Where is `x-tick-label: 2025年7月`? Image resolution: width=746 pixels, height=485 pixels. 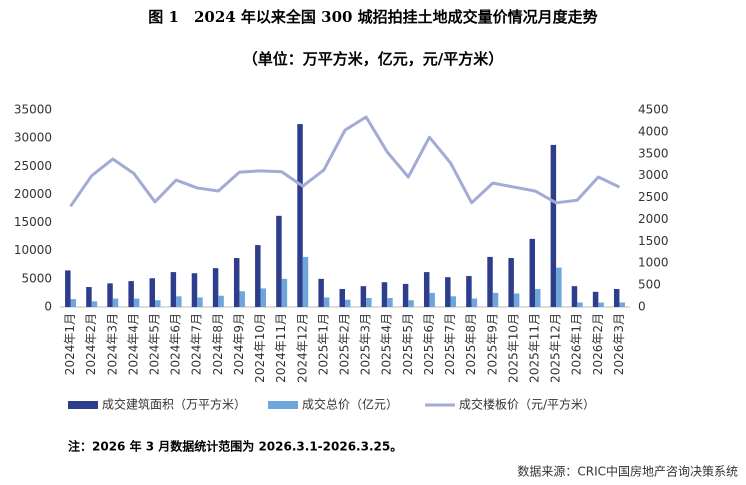
x-tick-label: 2025年7月 is located at coordinates (450, 344).